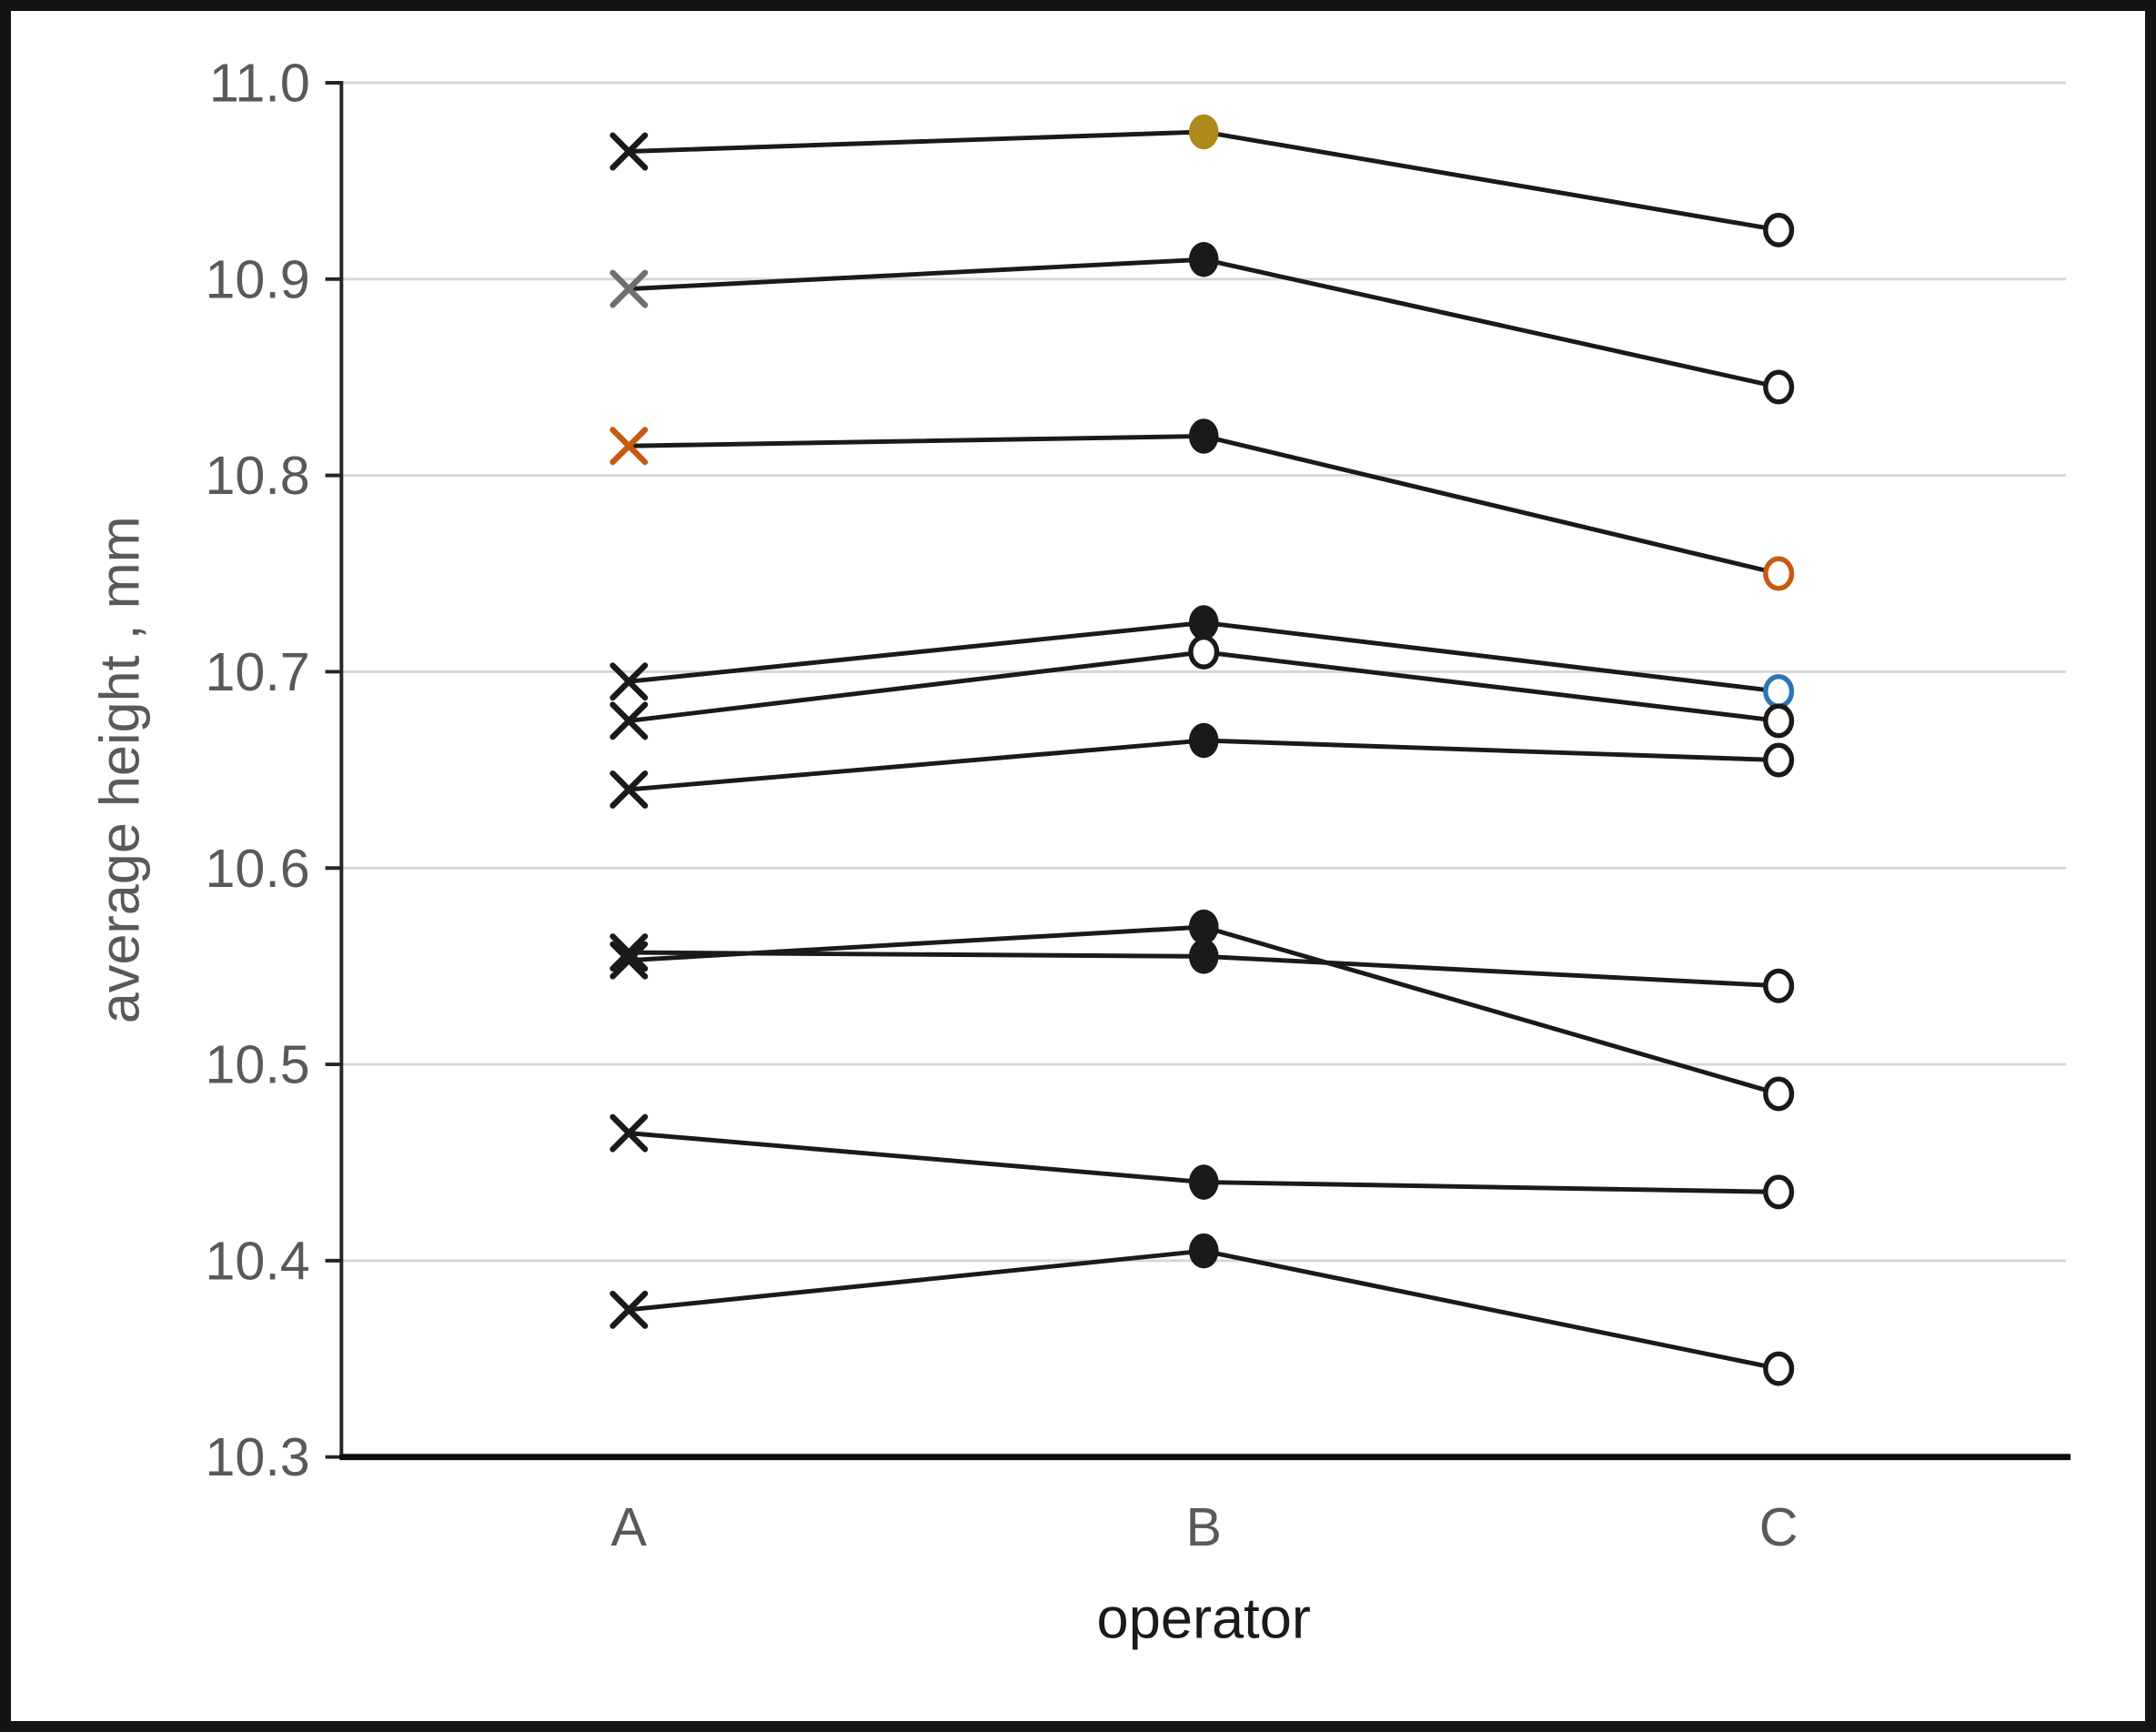  I want to click on x-tick-label: C, so click(1778, 1526).